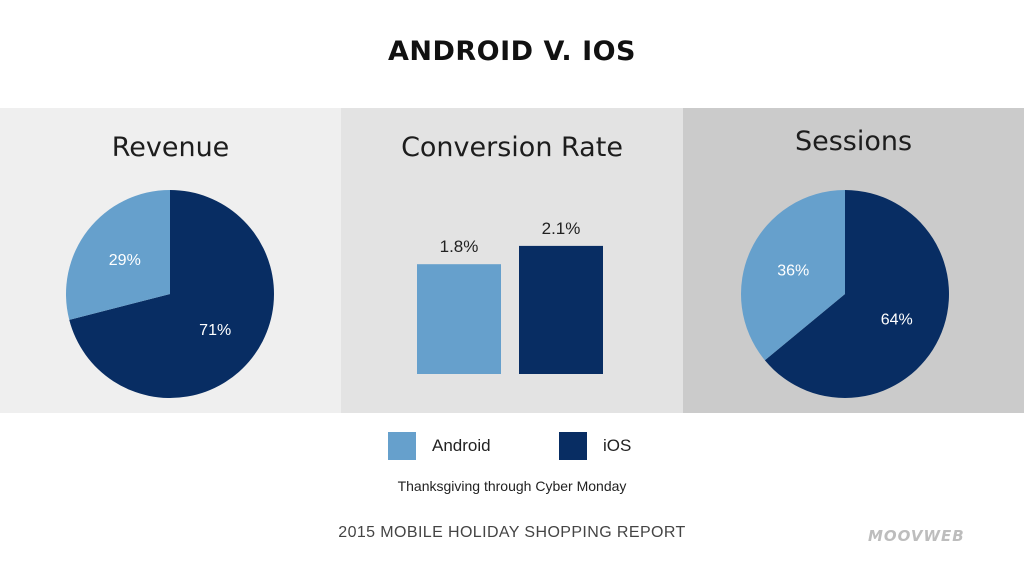 This screenshot has width=1024, height=577. What do you see at coordinates (512, 147) in the screenshot?
I see `conversion-rate-chart-title: Conversion Rate` at bounding box center [512, 147].